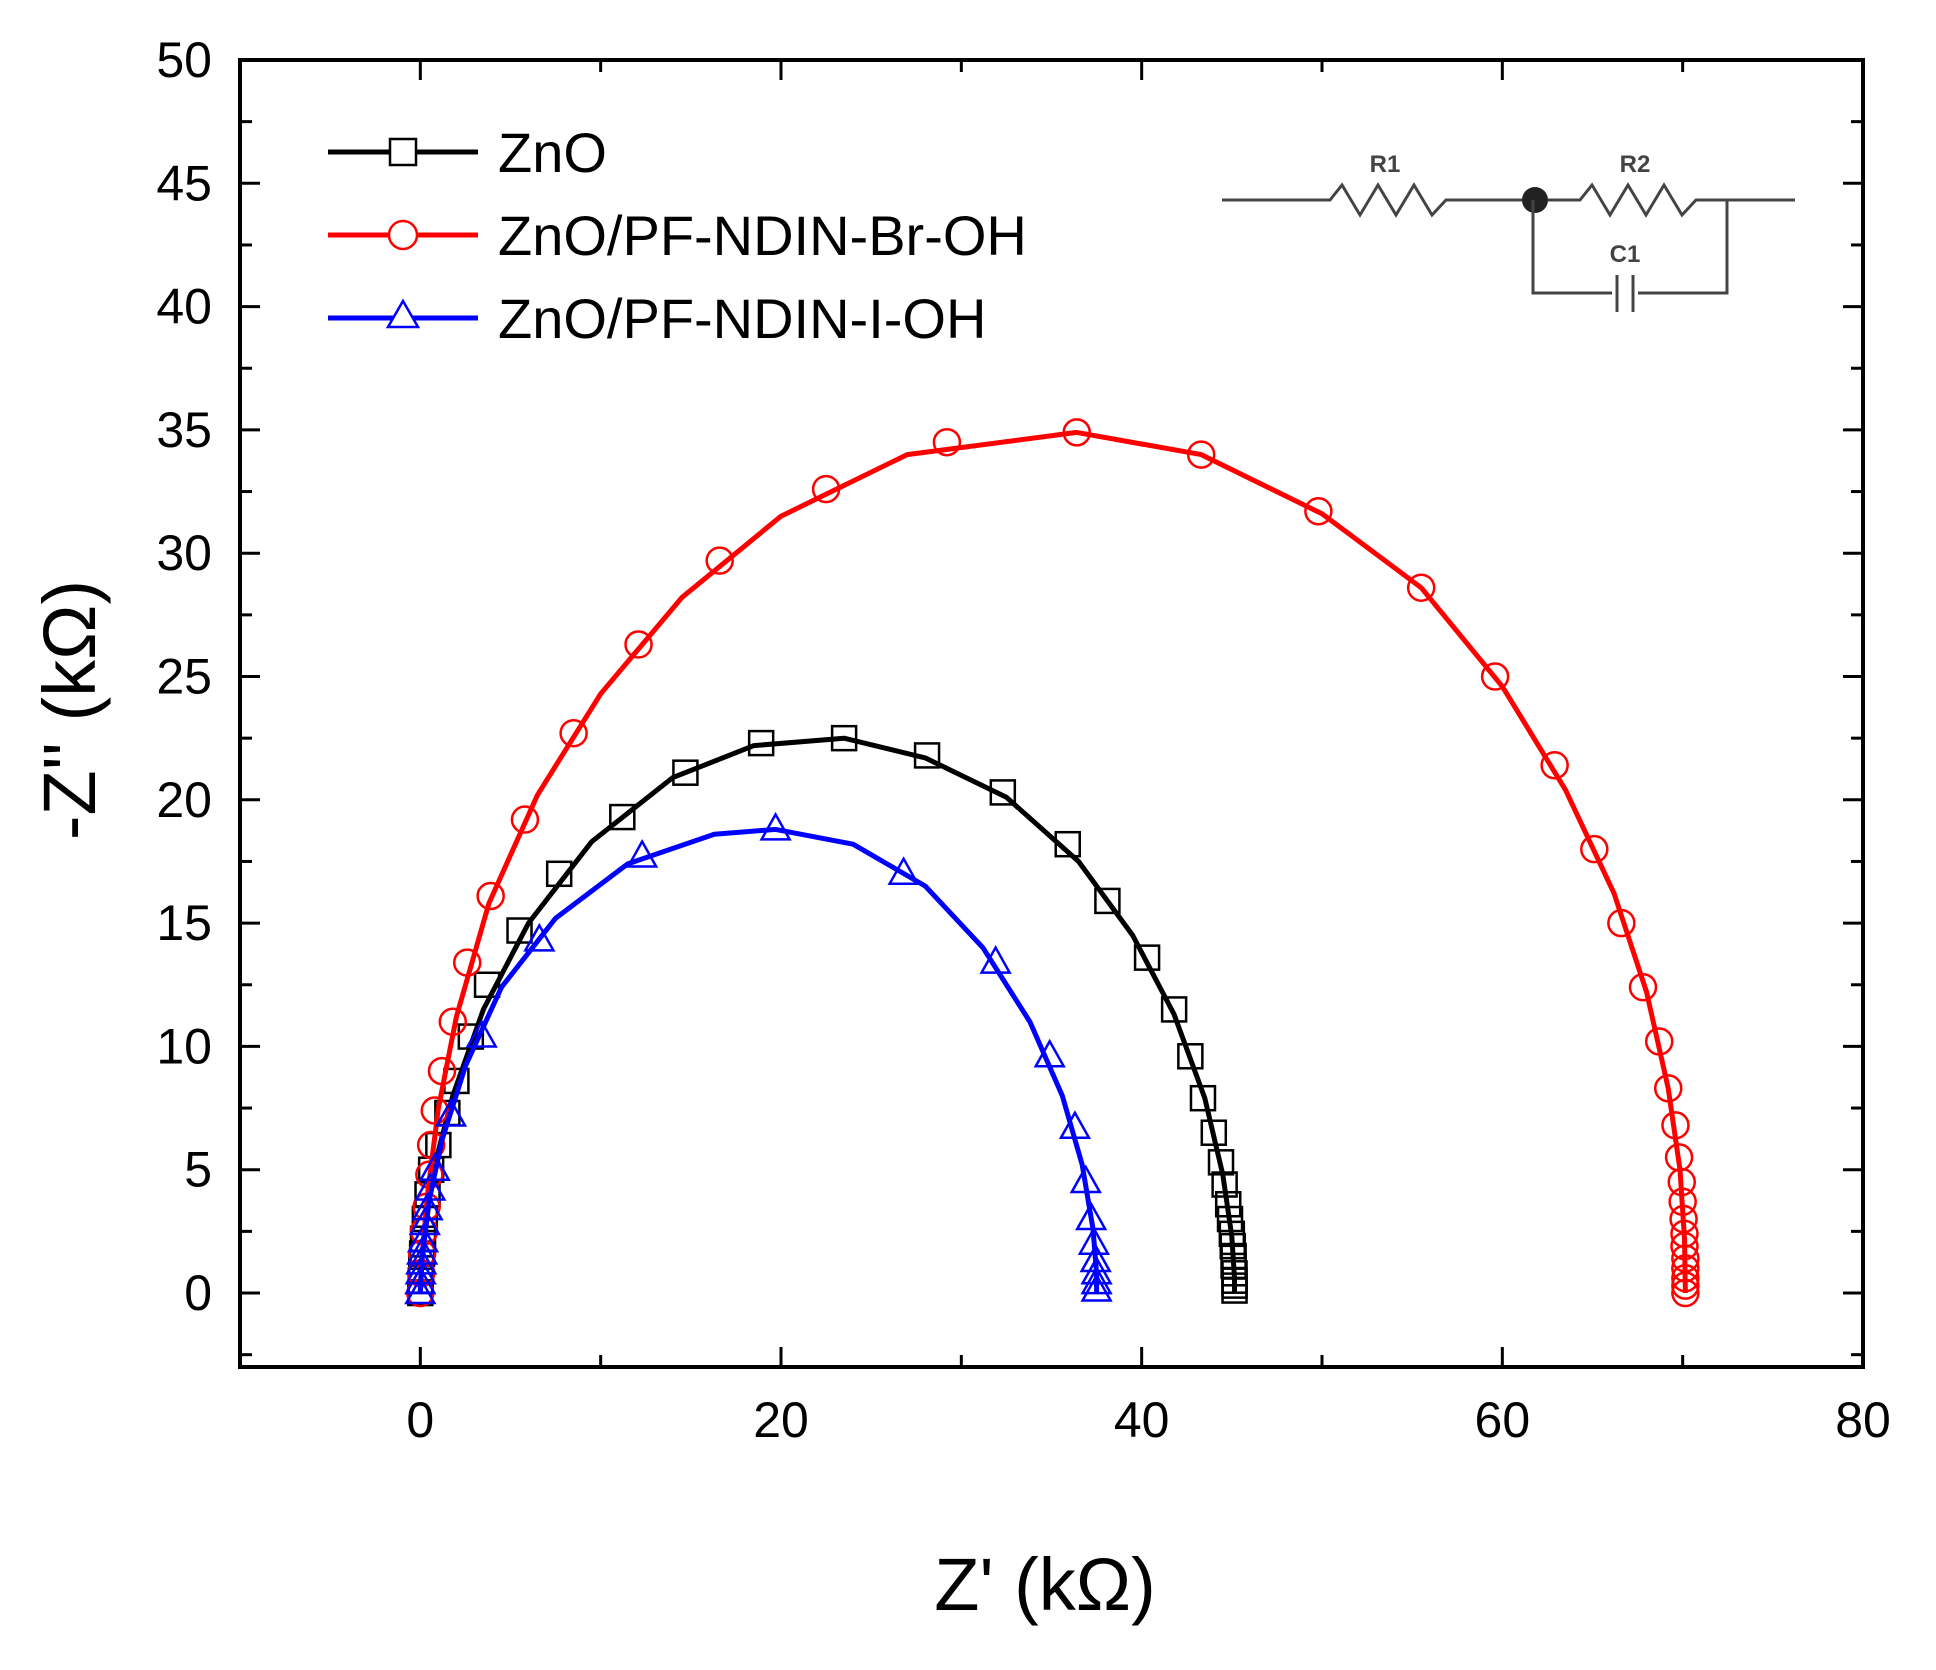 Image resolution: width=1936 pixels, height=1670 pixels. I want to click on legend-marker-i-oh, so click(403, 313).